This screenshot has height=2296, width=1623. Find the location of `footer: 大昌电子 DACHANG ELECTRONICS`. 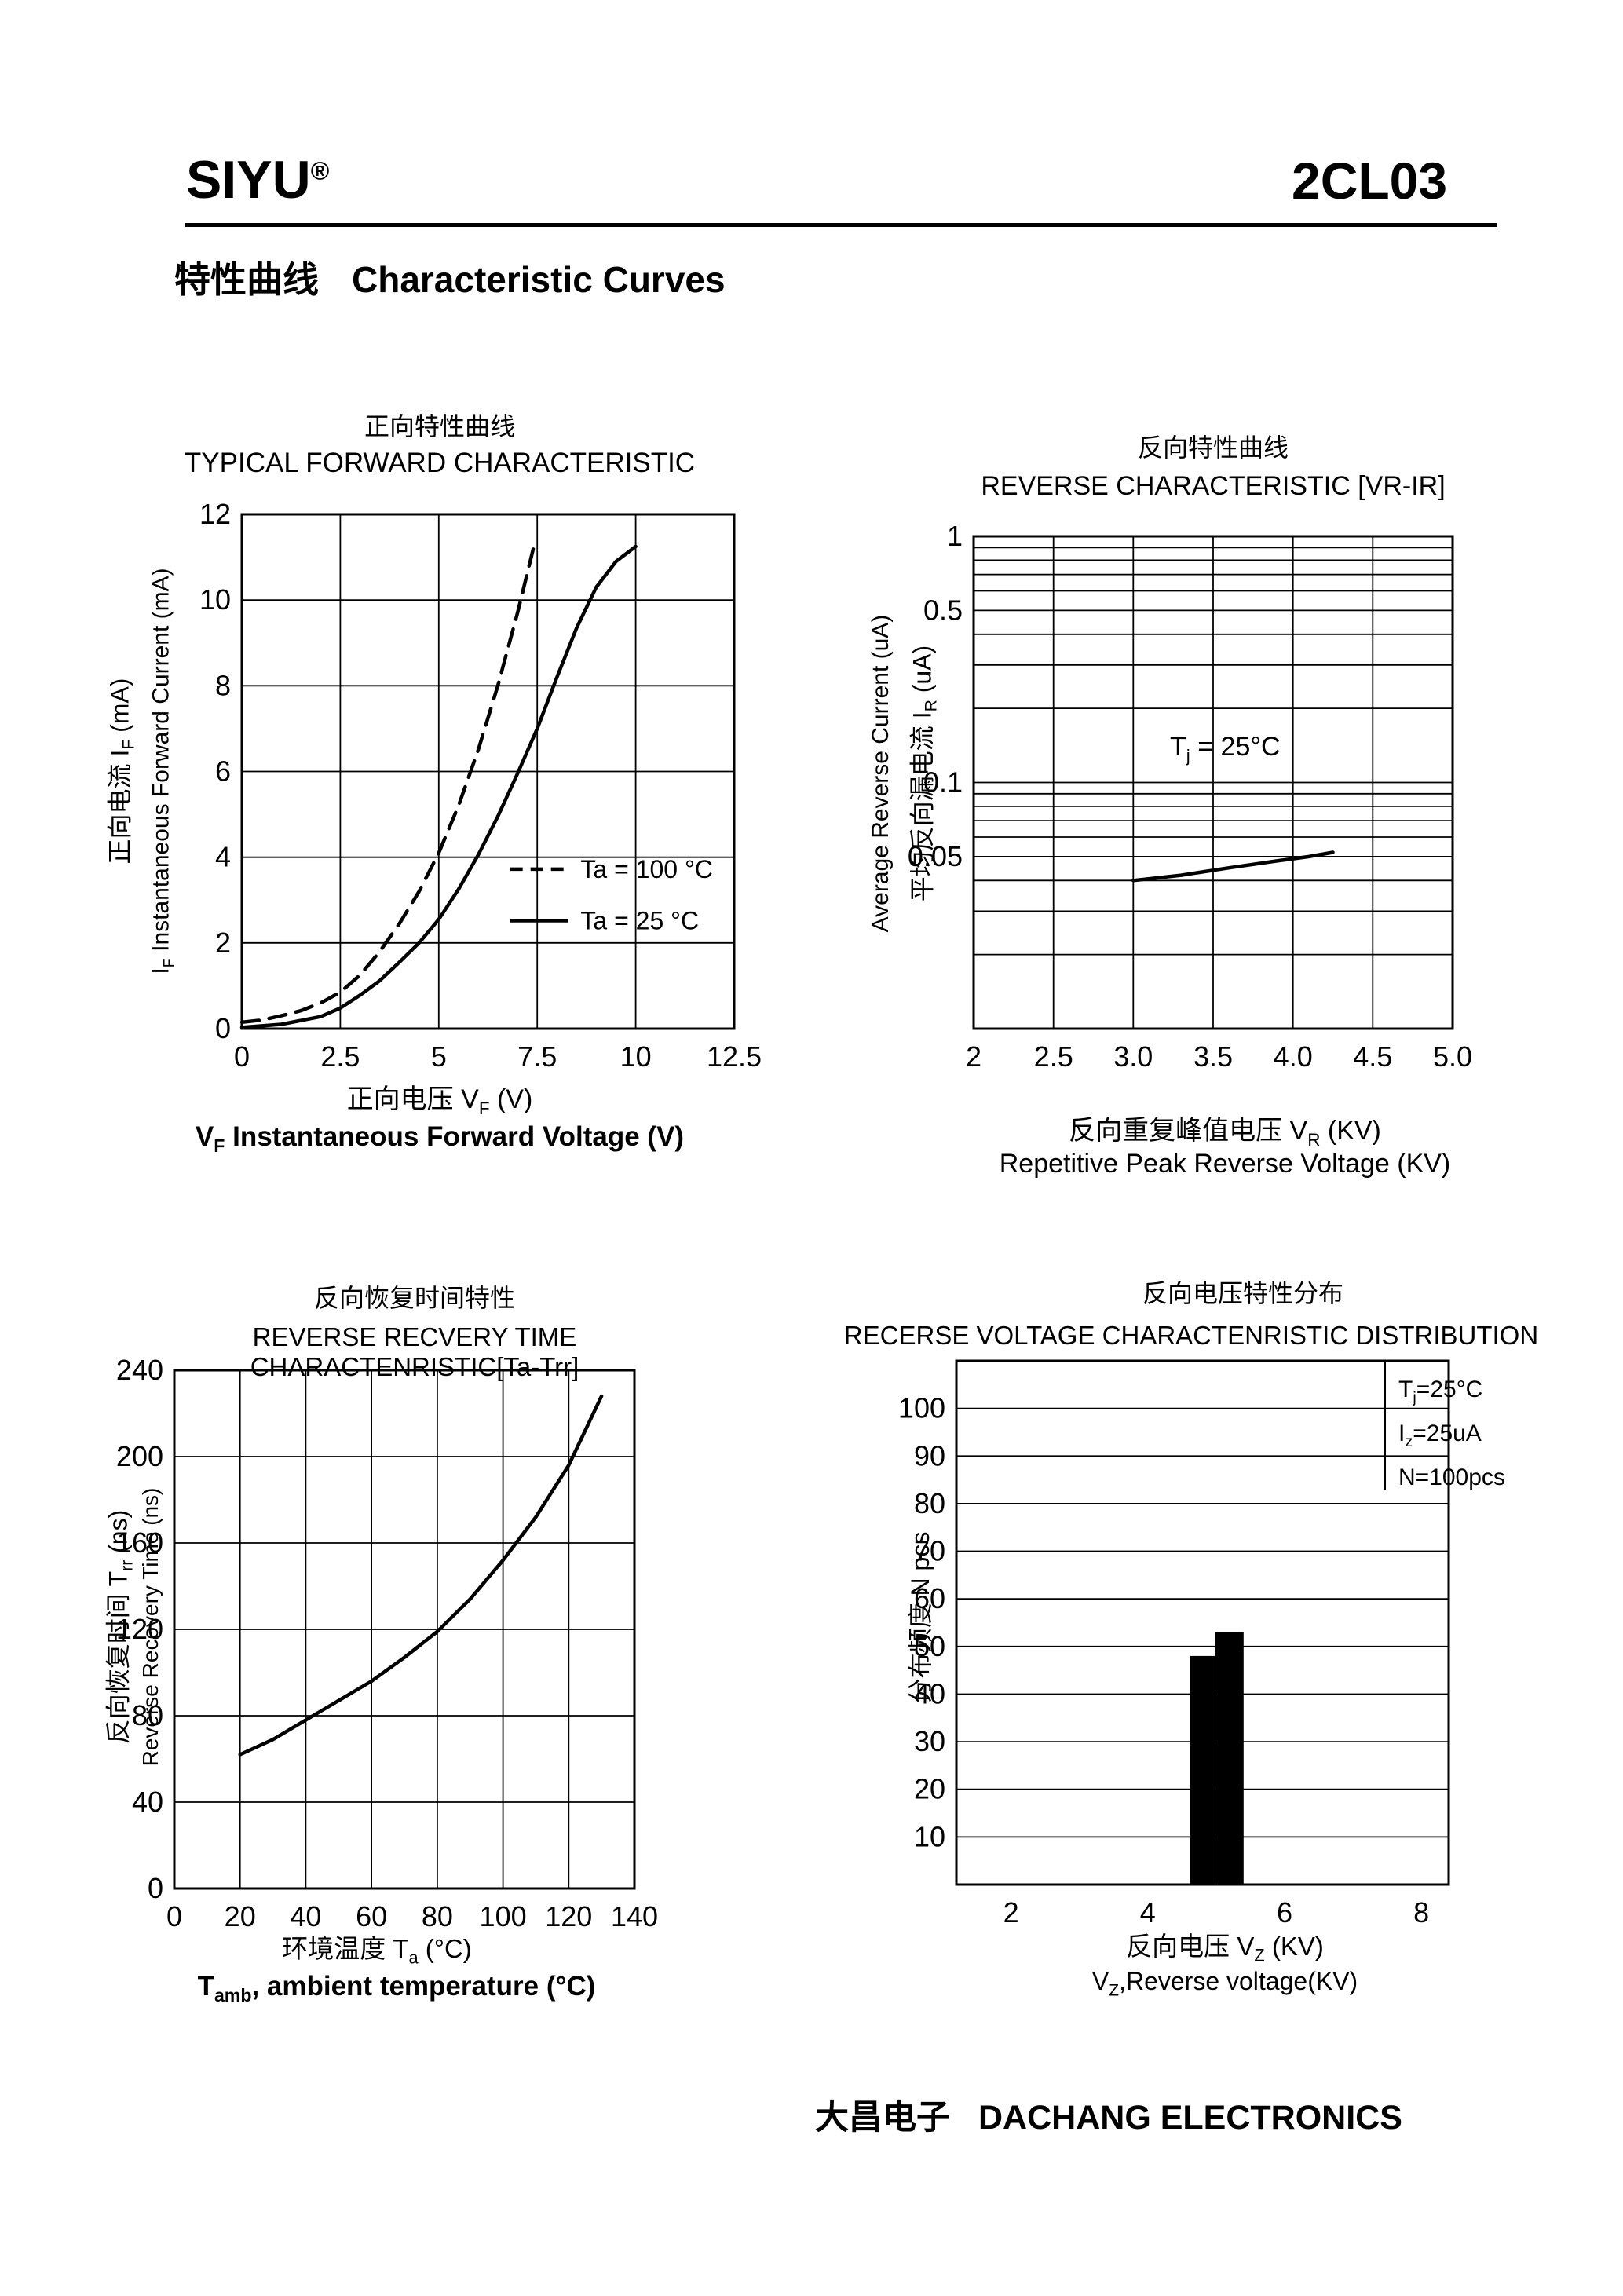

footer: 大昌电子 DACHANG ELECTRONICS is located at coordinates (1108, 2114).